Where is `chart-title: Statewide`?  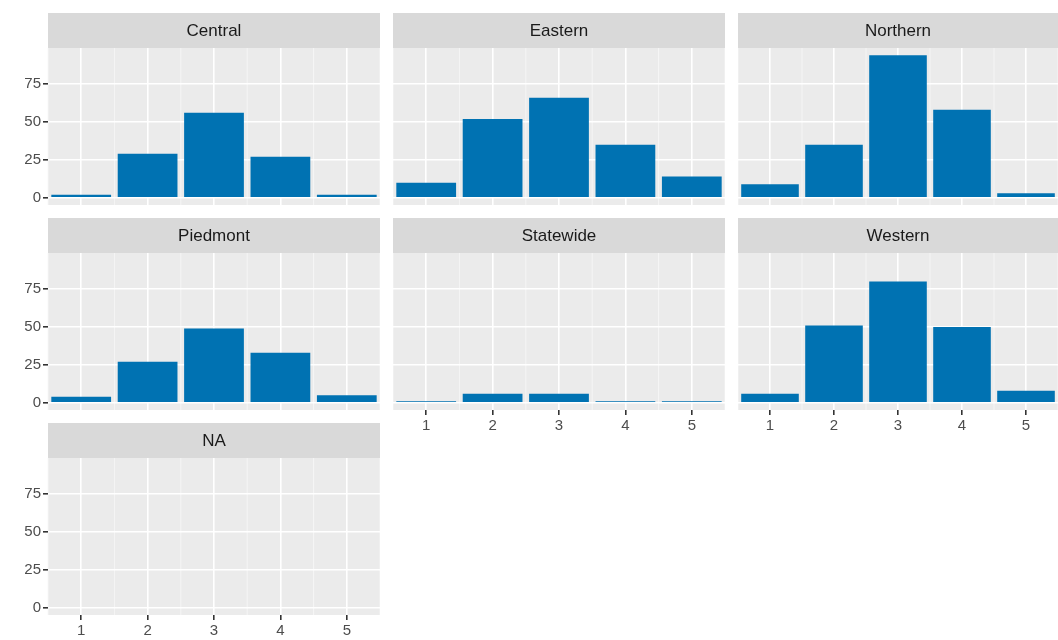
chart-title: Statewide is located at coordinates (559, 235).